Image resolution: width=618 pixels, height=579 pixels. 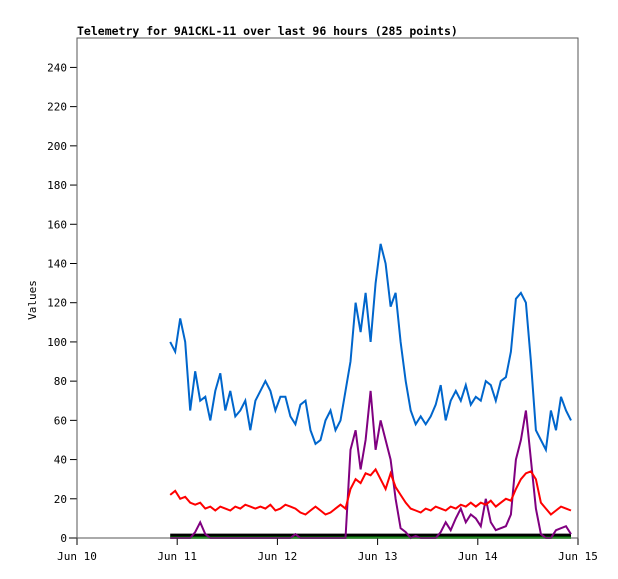 What do you see at coordinates (57, 146) in the screenshot?
I see `y-tick-label: 200` at bounding box center [57, 146].